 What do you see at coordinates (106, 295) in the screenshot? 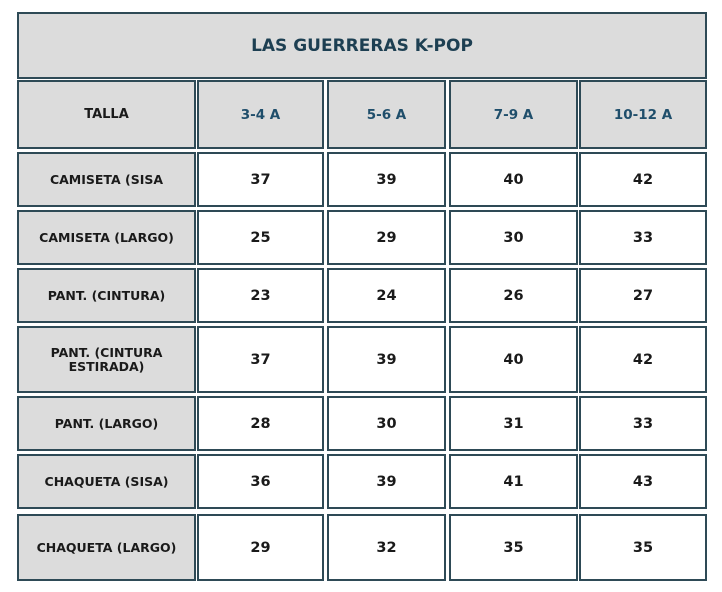
I see `row-label: PANT. (CINTURA)` at bounding box center [106, 295].